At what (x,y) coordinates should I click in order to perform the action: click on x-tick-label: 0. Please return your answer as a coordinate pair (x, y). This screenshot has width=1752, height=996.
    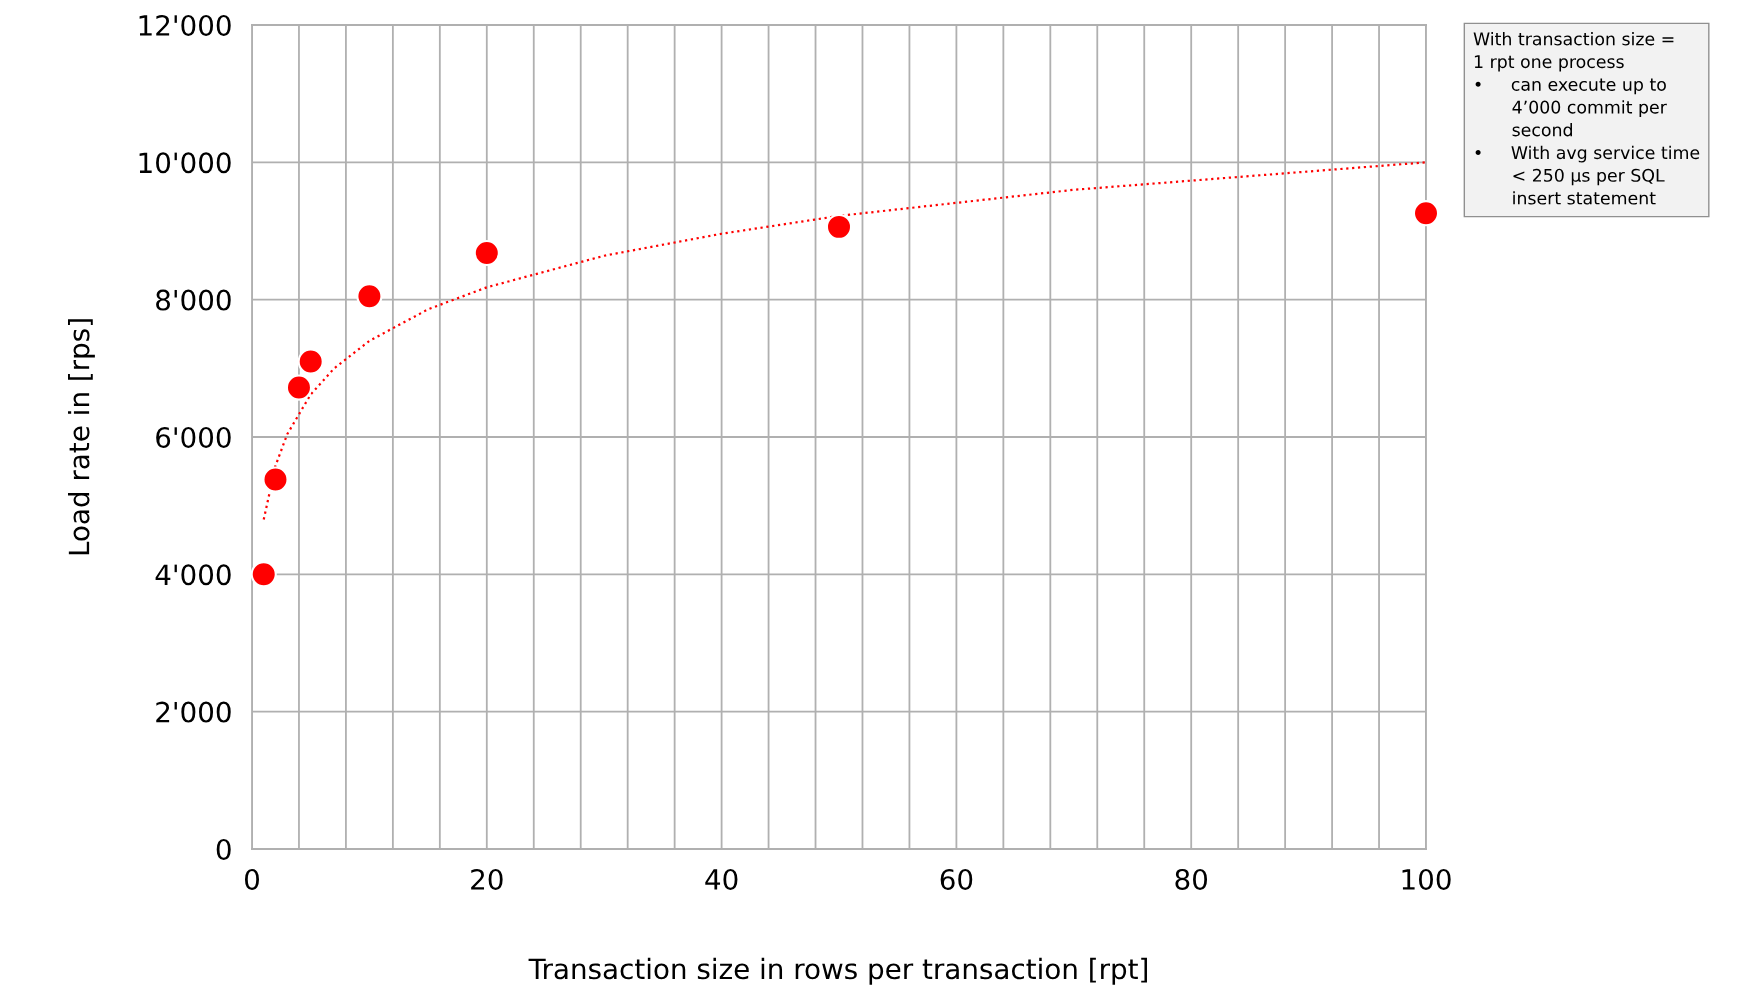
    Looking at the image, I should click on (251, 879).